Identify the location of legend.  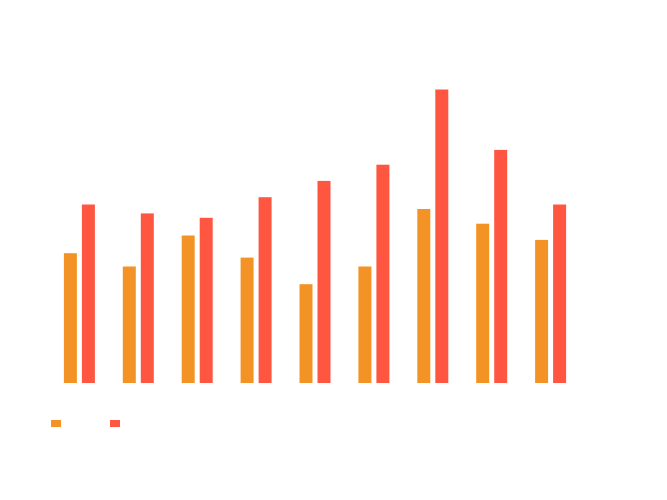
(85, 423).